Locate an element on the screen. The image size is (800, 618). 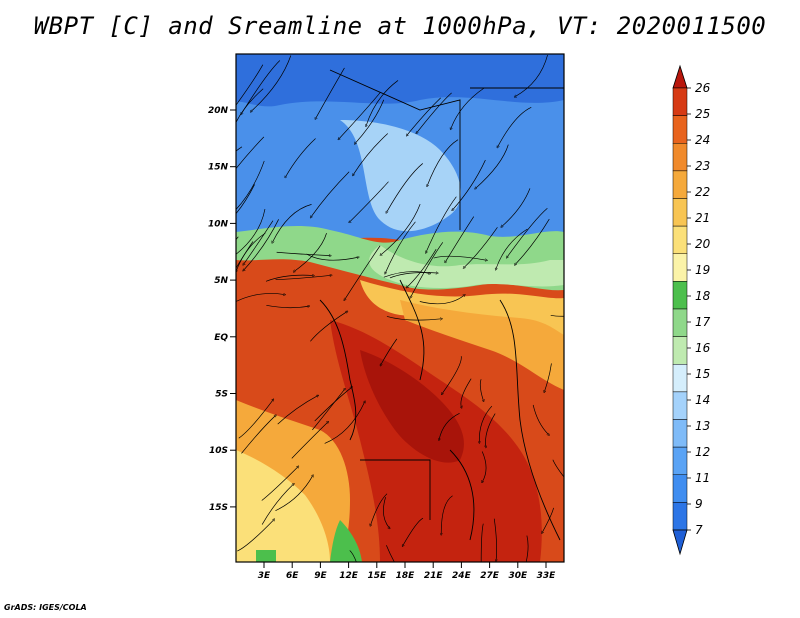
colorbar: 26 25 24 23 22 21 20 19 18 17 16 15 14 13 12 11 9 7 is located at coordinates (691, 310).